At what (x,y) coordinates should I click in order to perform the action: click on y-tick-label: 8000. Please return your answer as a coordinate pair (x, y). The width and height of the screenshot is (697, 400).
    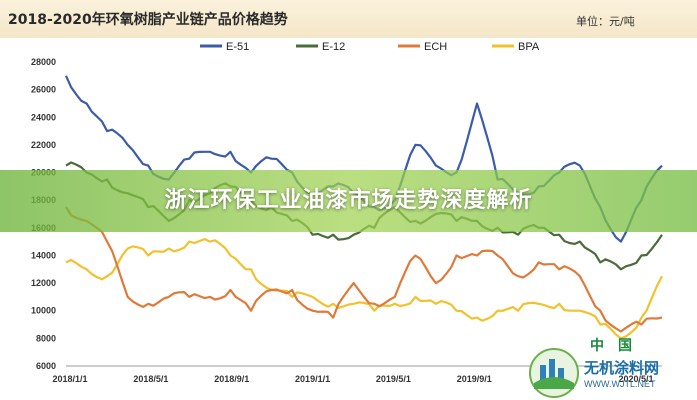
    Looking at the image, I should click on (46, 338).